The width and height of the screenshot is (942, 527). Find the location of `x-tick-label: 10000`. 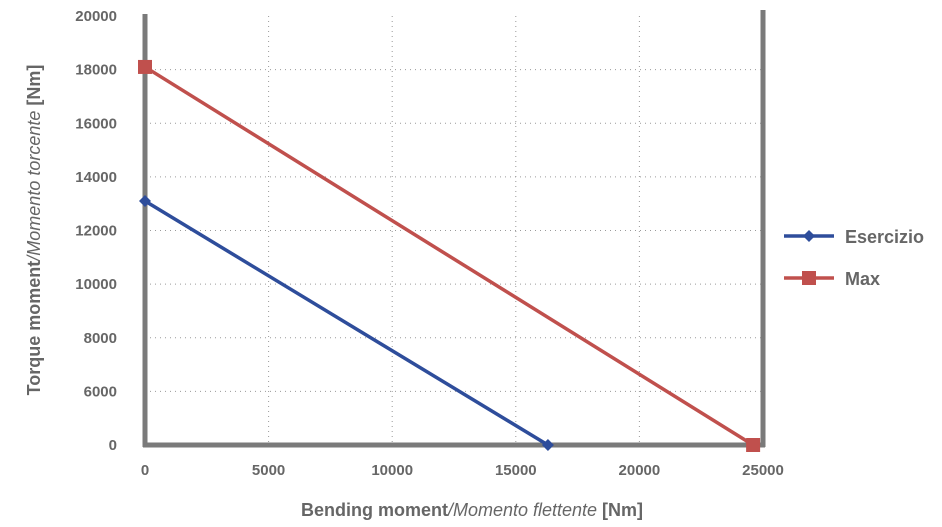

x-tick-label: 10000 is located at coordinates (392, 470).